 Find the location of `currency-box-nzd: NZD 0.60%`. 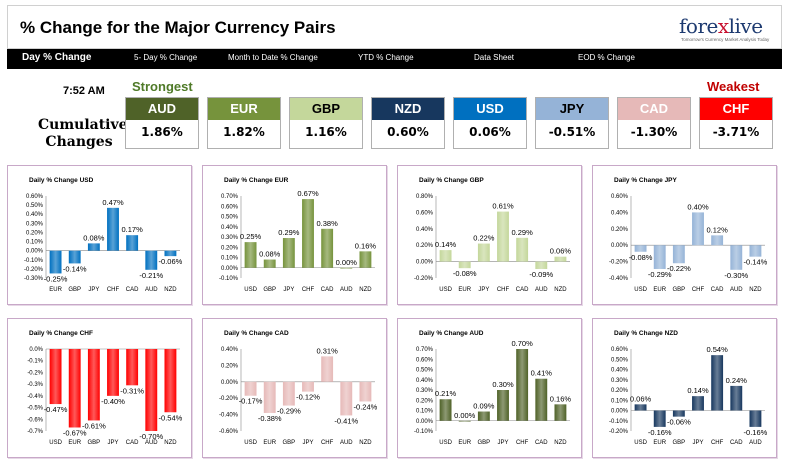

currency-box-nzd: NZD 0.60% is located at coordinates (408, 123).